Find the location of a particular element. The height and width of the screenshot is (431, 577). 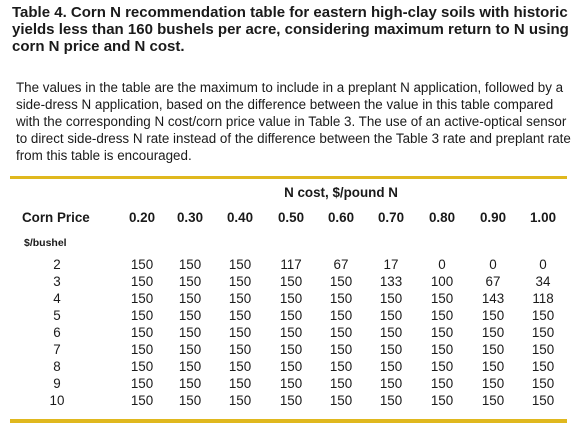

price-unit-label: $/bushel is located at coordinates (45, 243).